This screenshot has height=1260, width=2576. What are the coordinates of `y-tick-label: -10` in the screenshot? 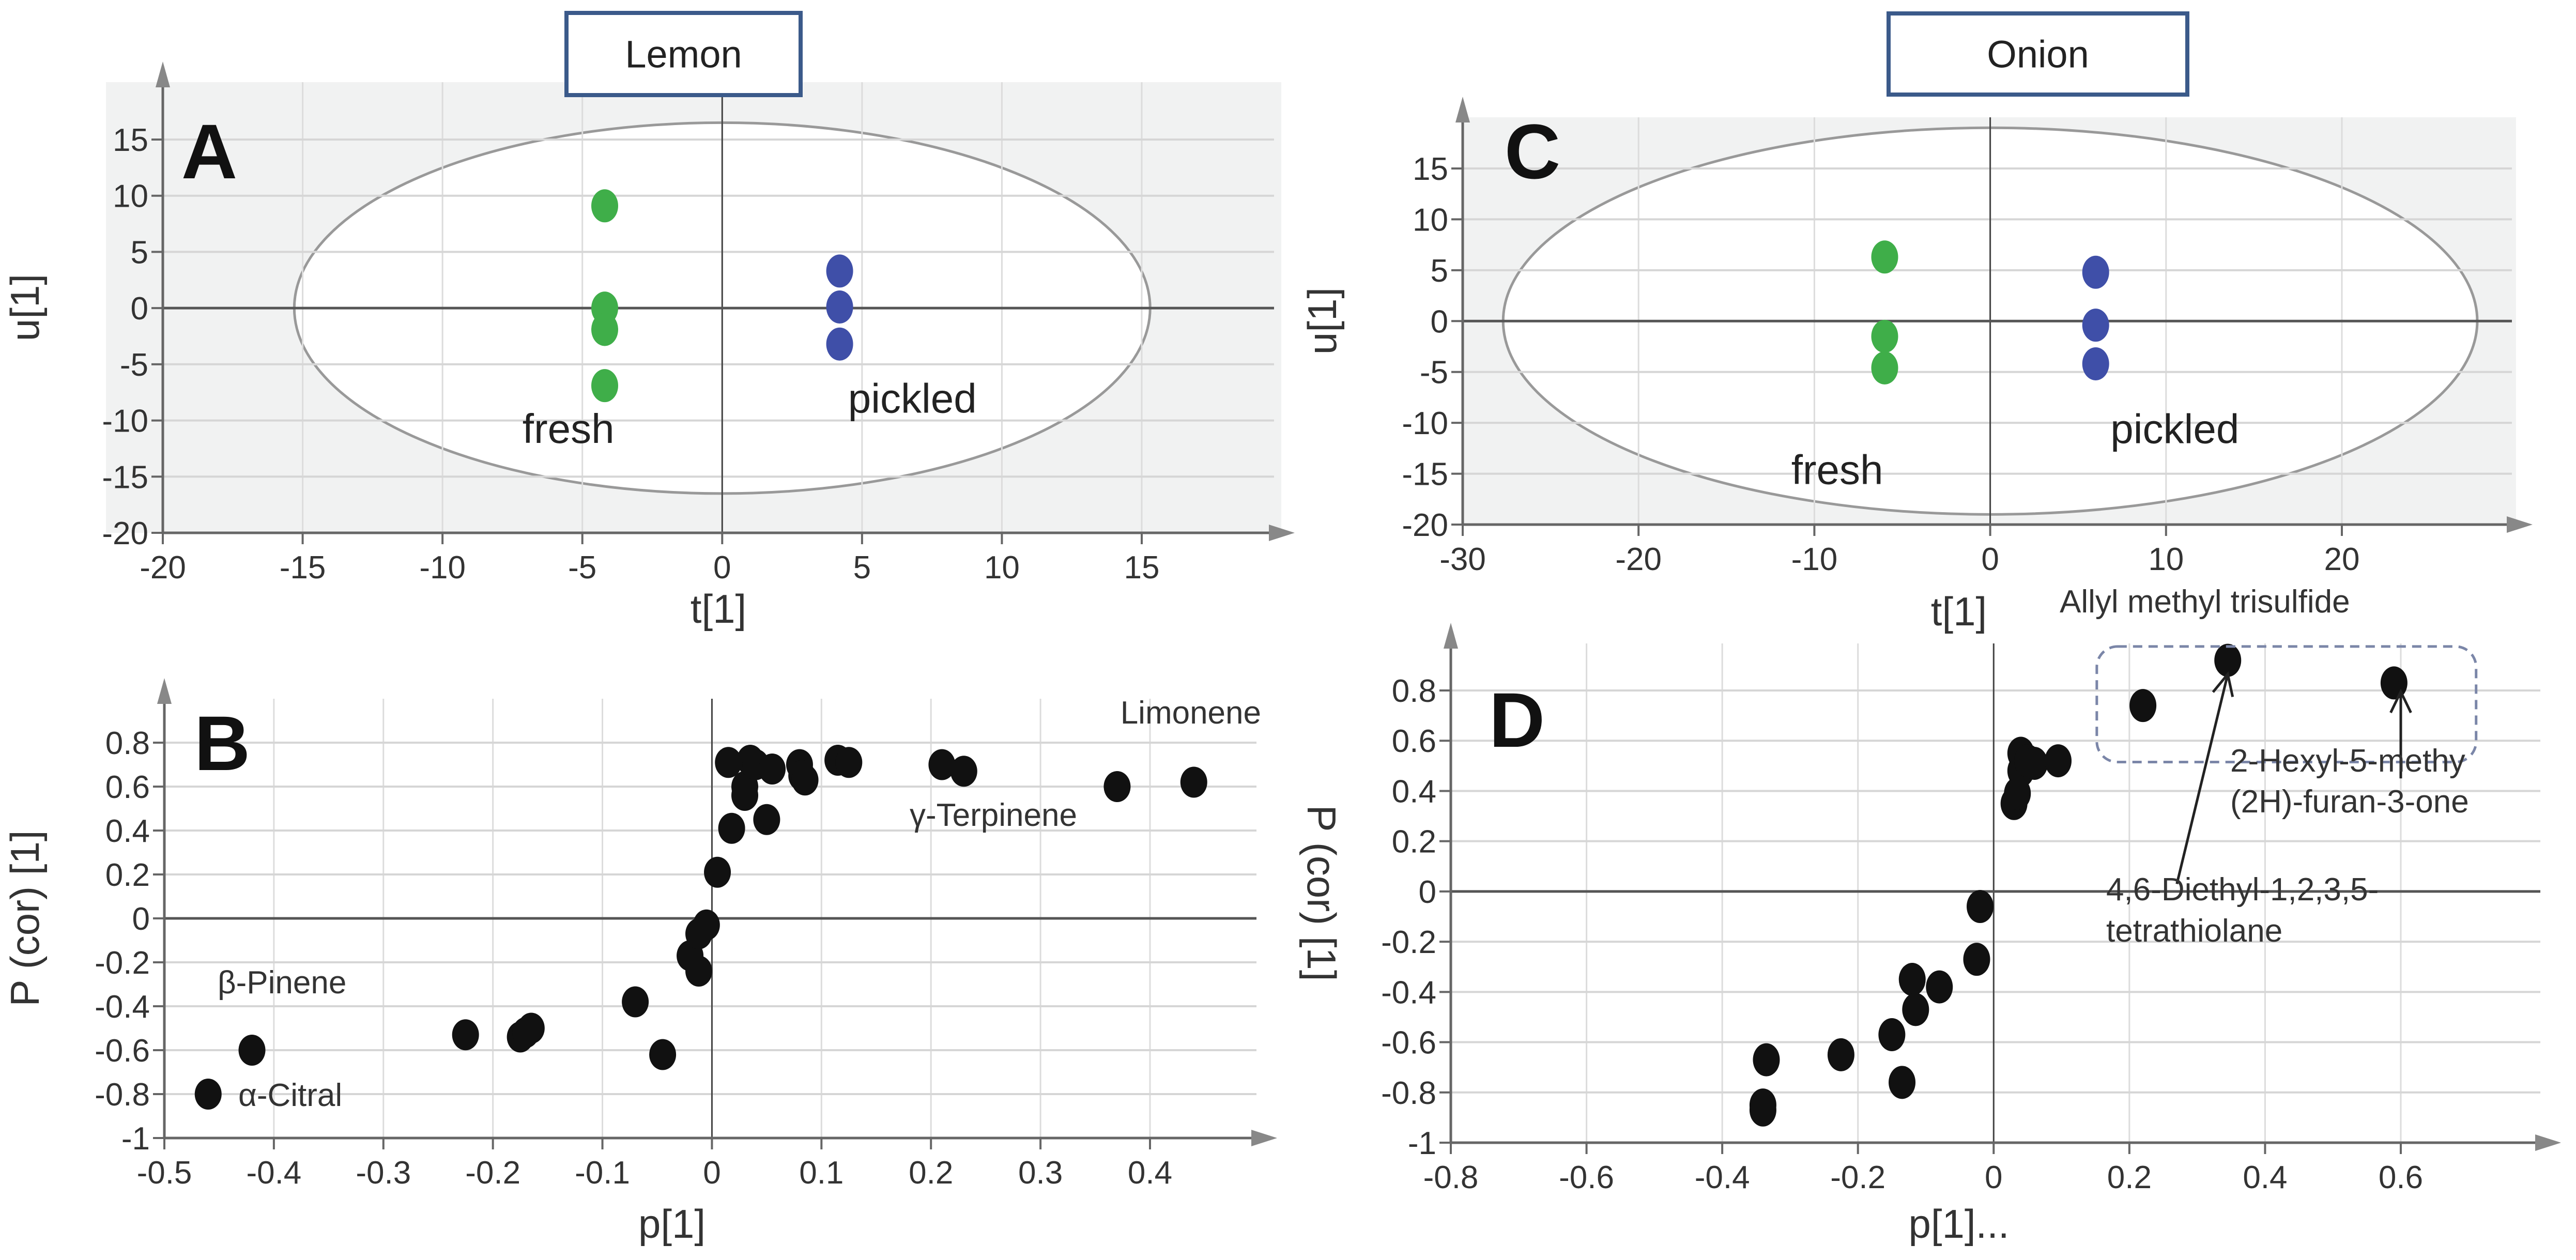 It's located at (1425, 423).